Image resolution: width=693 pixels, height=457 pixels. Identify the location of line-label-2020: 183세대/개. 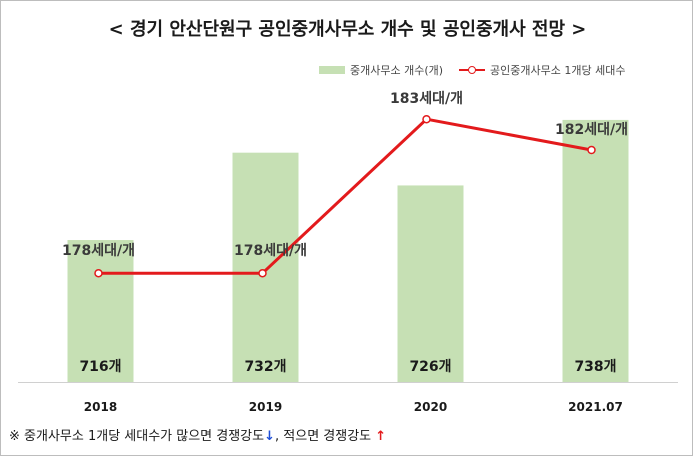
(426, 99).